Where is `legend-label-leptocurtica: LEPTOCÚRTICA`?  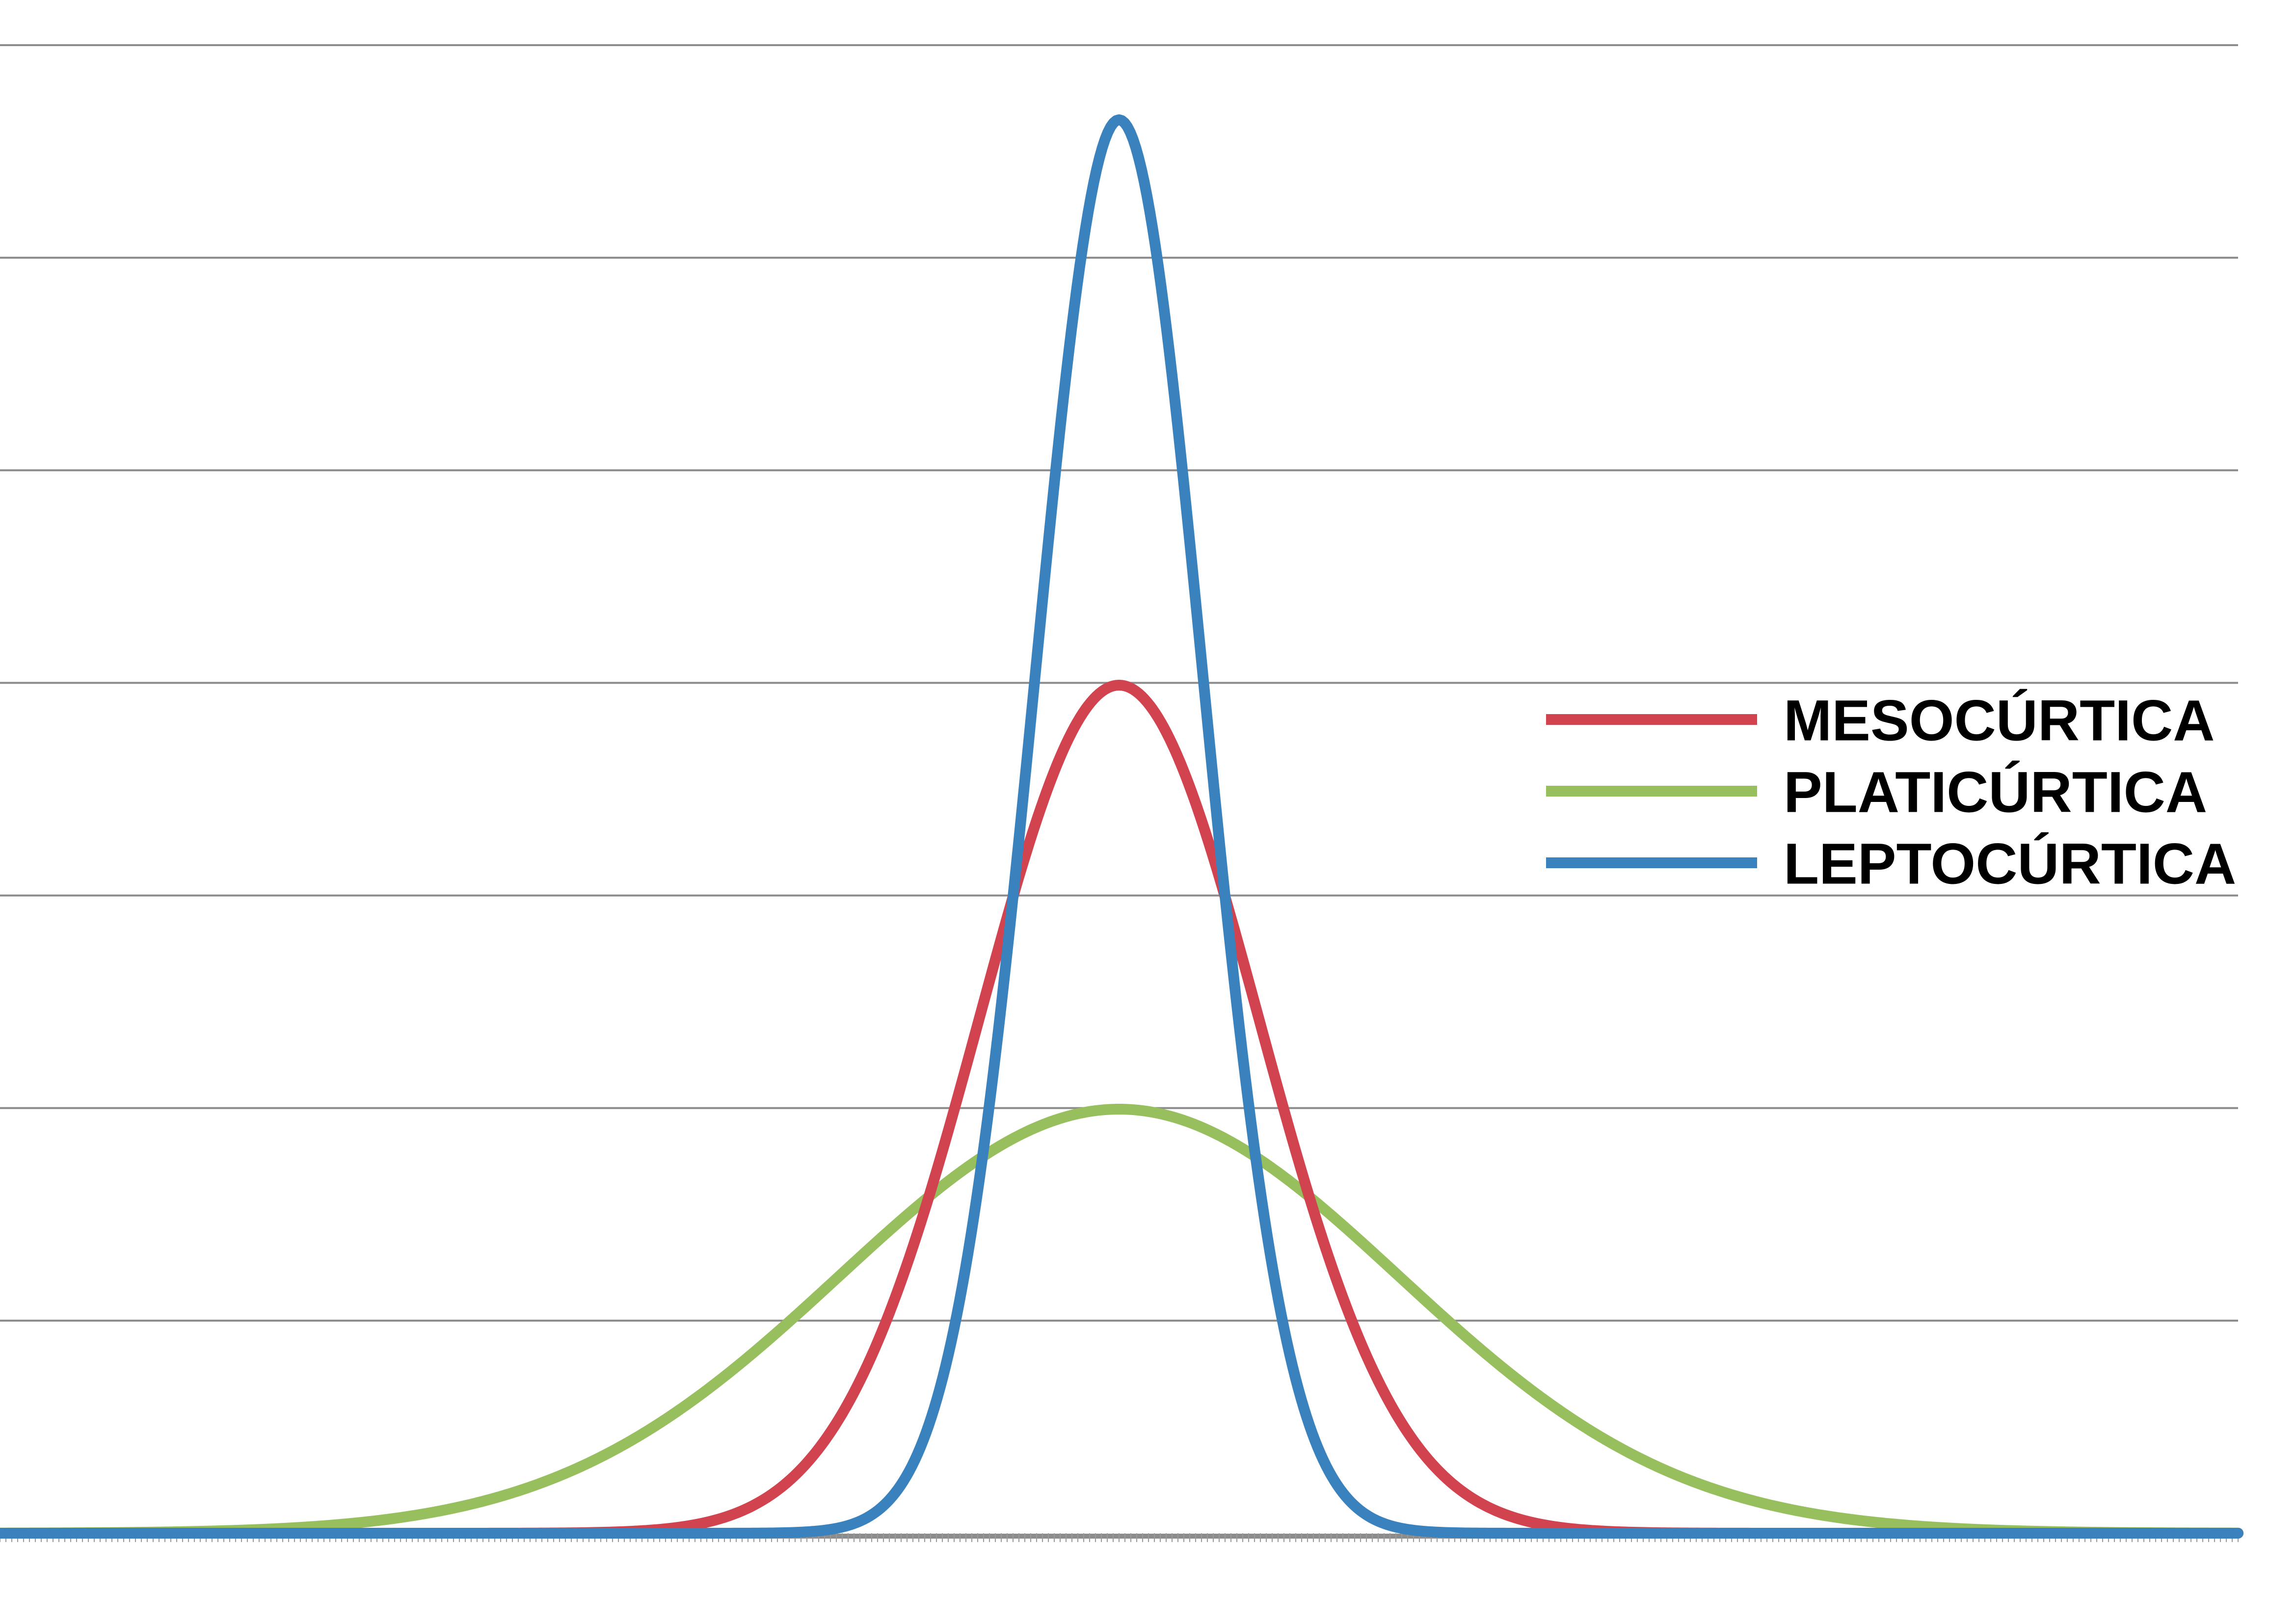
legend-label-leptocurtica: LEPTOCÚRTICA is located at coordinates (2010, 863).